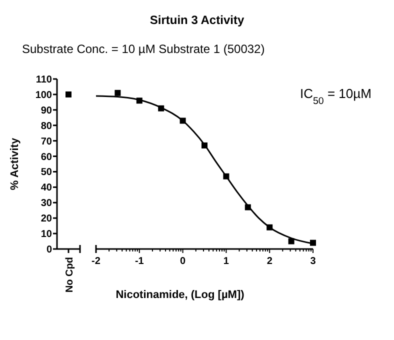 The height and width of the screenshot is (340, 394). Describe the element at coordinates (96, 261) in the screenshot. I see `x-tick-label: -2` at that location.